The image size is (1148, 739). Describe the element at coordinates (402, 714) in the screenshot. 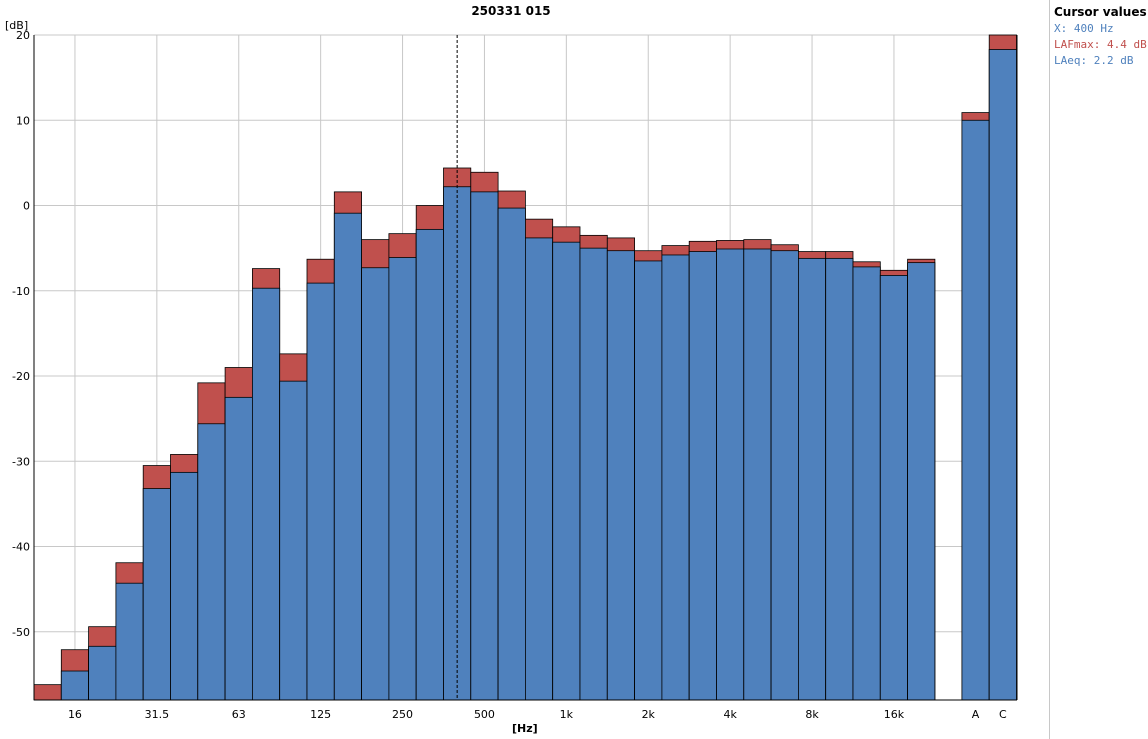

I see `x-tick-label: 250` at that location.